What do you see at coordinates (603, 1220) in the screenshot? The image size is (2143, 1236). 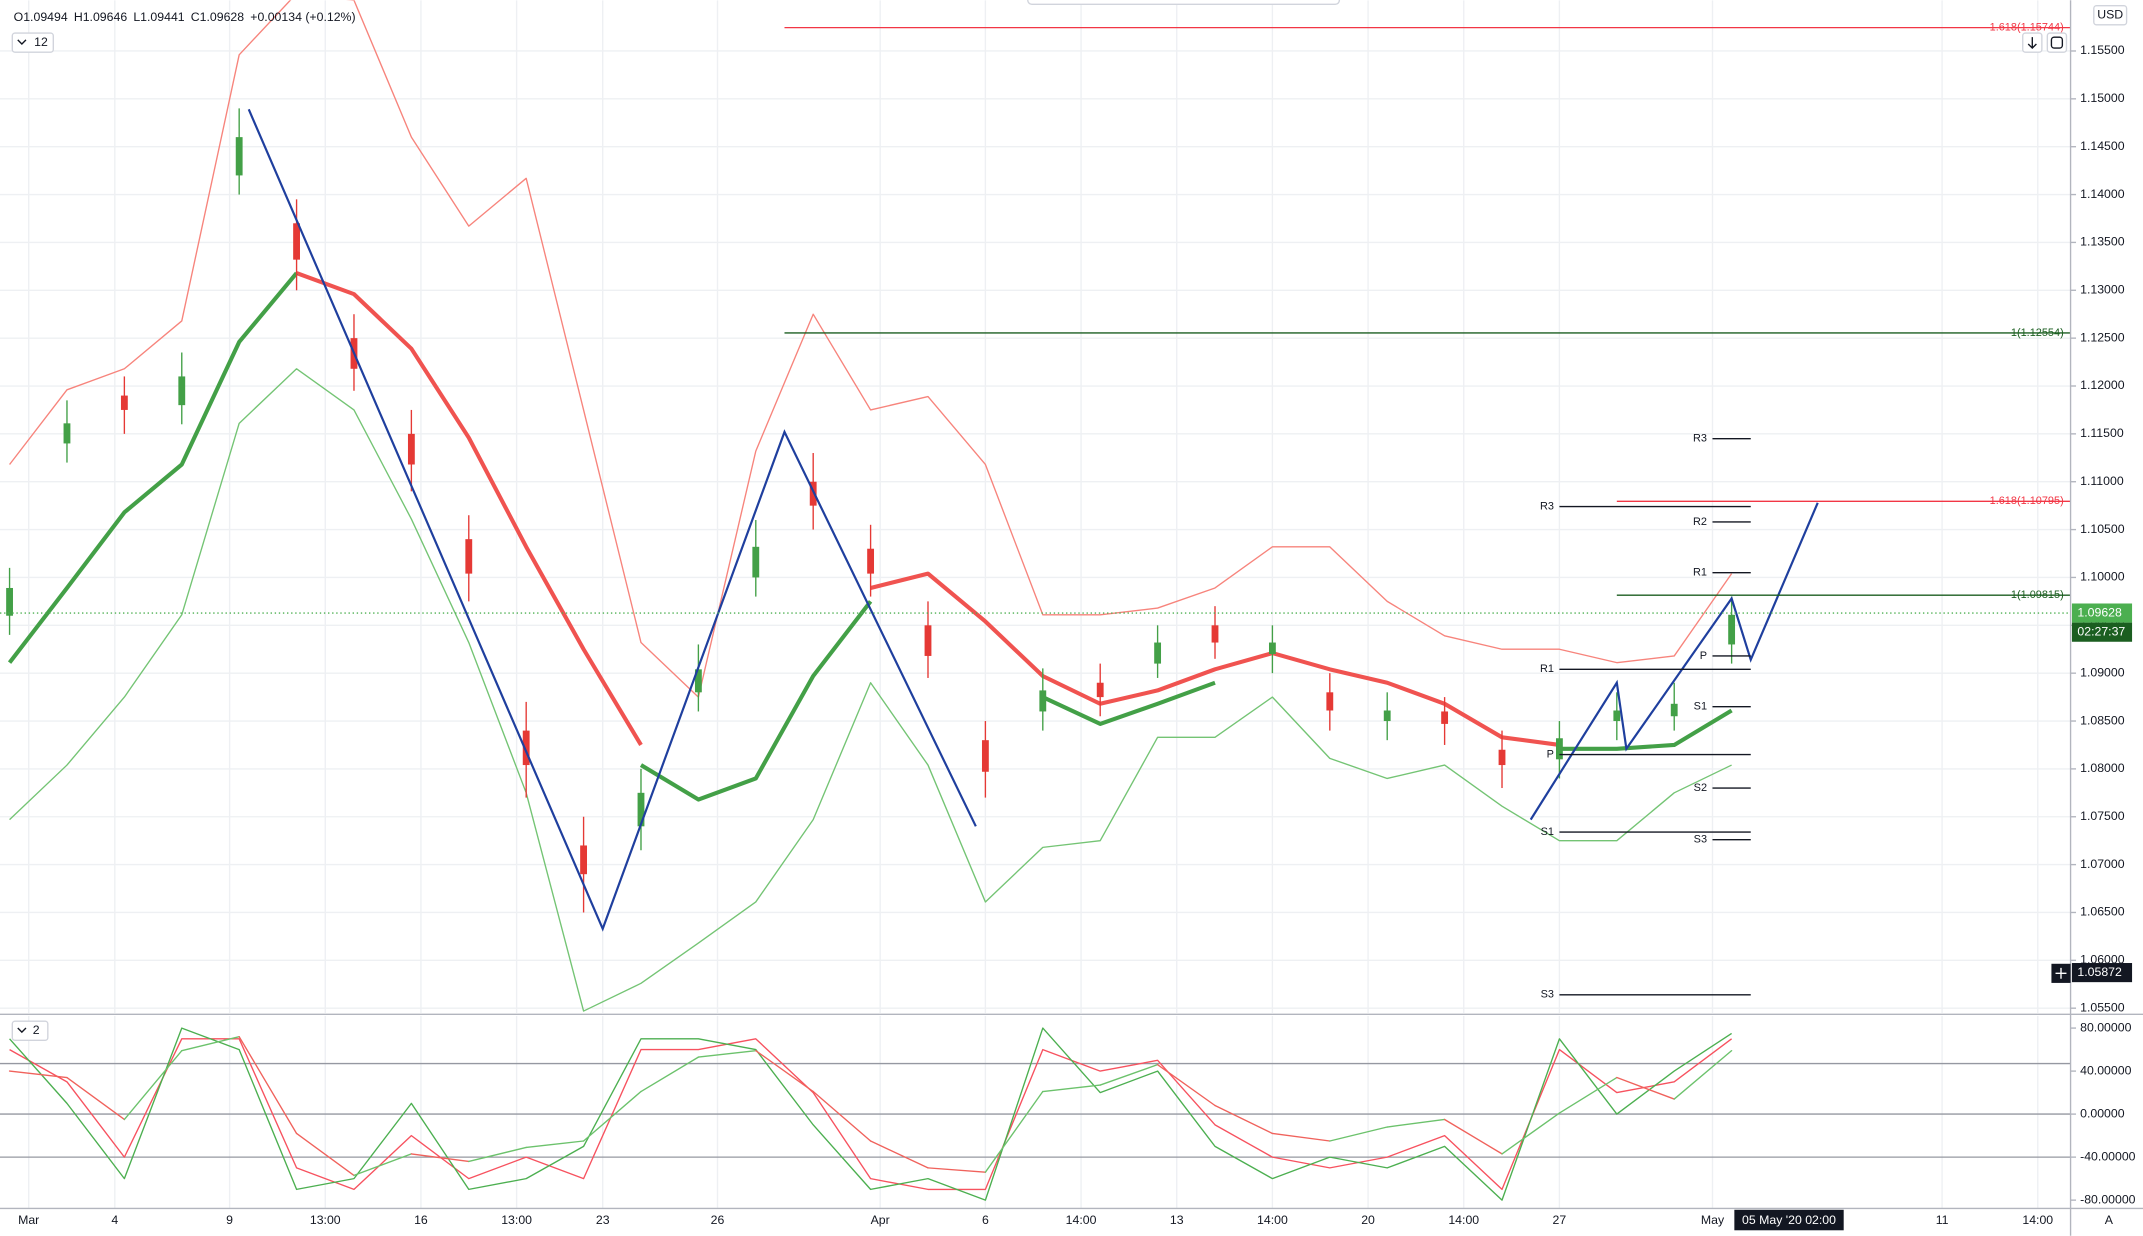 I see `x-tick-label: 23` at bounding box center [603, 1220].